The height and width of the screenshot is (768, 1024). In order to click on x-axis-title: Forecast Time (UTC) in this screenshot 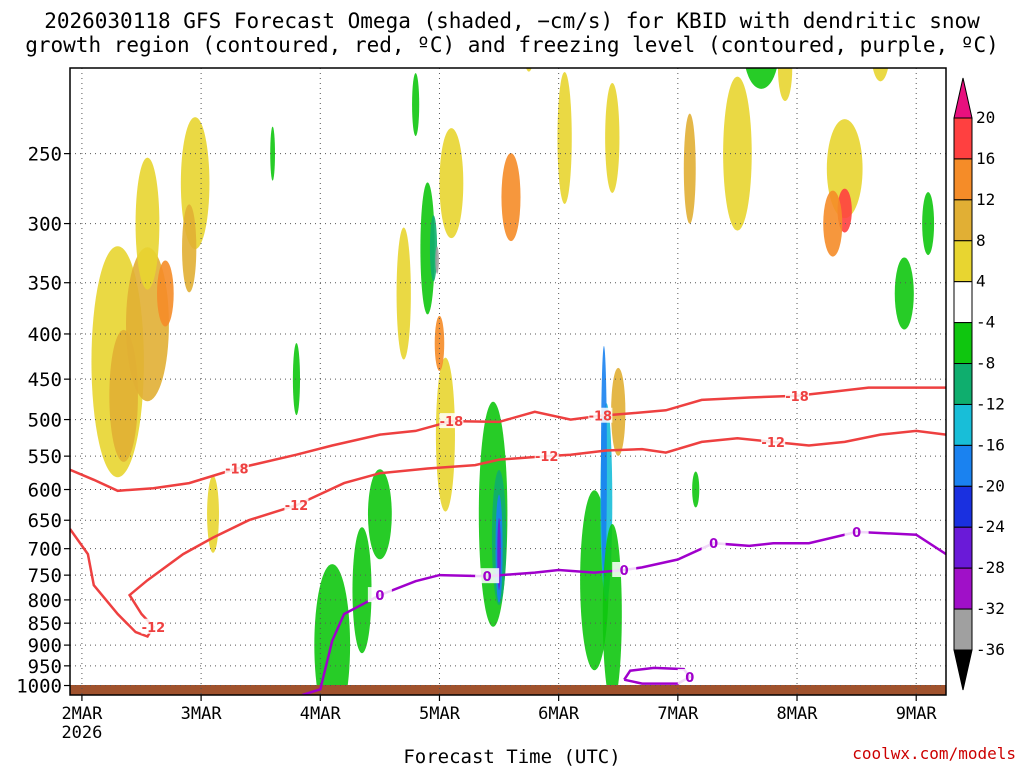, I will do `click(512, 757)`.